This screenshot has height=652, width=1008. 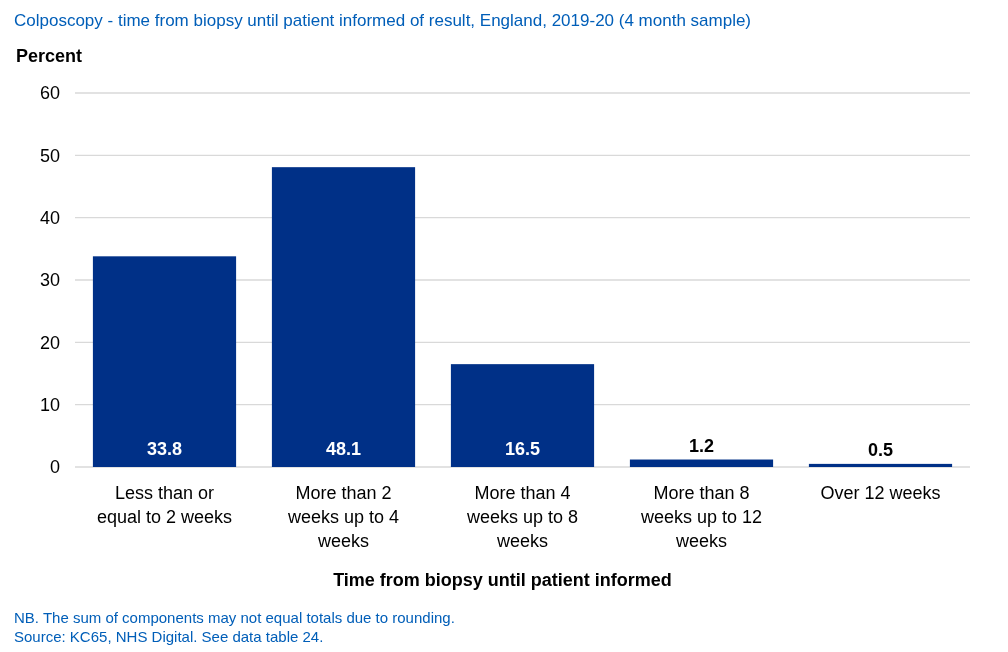 What do you see at coordinates (343, 449) in the screenshot?
I see `data-label: 48.1` at bounding box center [343, 449].